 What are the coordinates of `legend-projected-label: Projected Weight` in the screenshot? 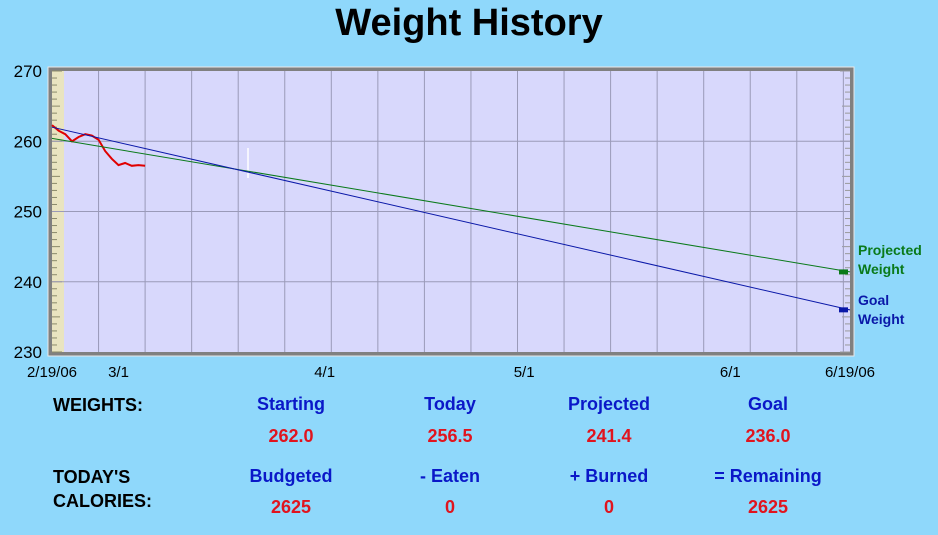 It's located at (890, 259).